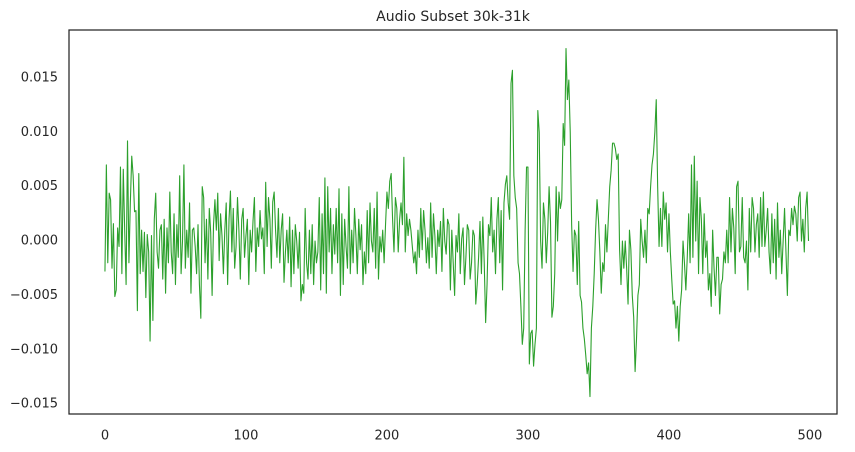  I want to click on y-tick-label: −0.015, so click(34, 404).